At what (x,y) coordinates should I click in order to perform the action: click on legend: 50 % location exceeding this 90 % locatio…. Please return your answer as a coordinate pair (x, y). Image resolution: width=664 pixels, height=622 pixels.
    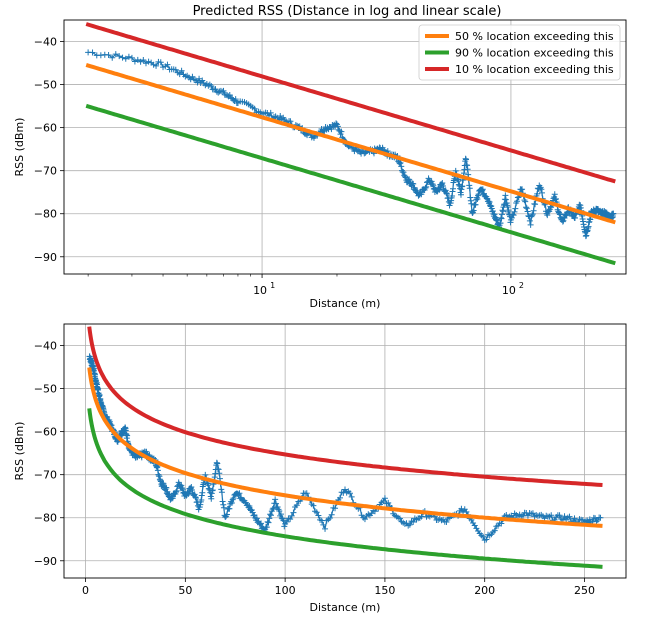
    Looking at the image, I should click on (519, 52).